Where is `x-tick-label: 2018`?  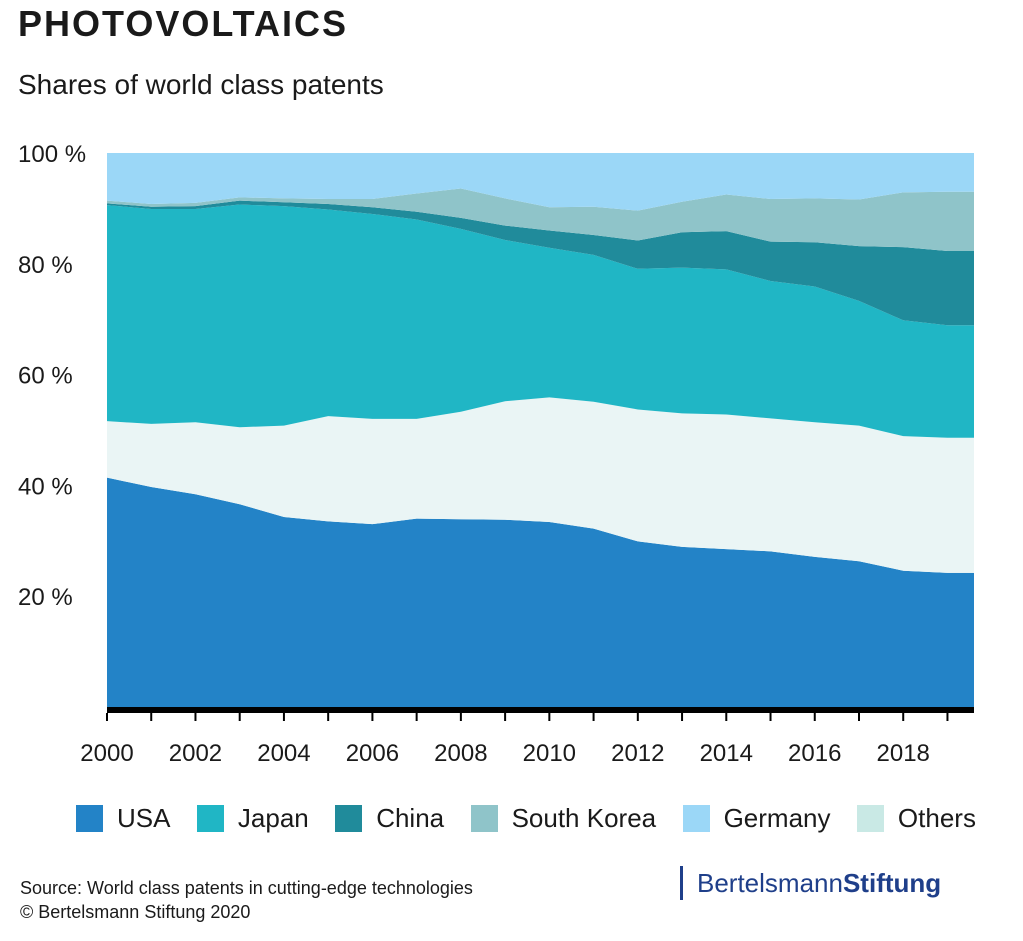
x-tick-label: 2018 is located at coordinates (903, 753).